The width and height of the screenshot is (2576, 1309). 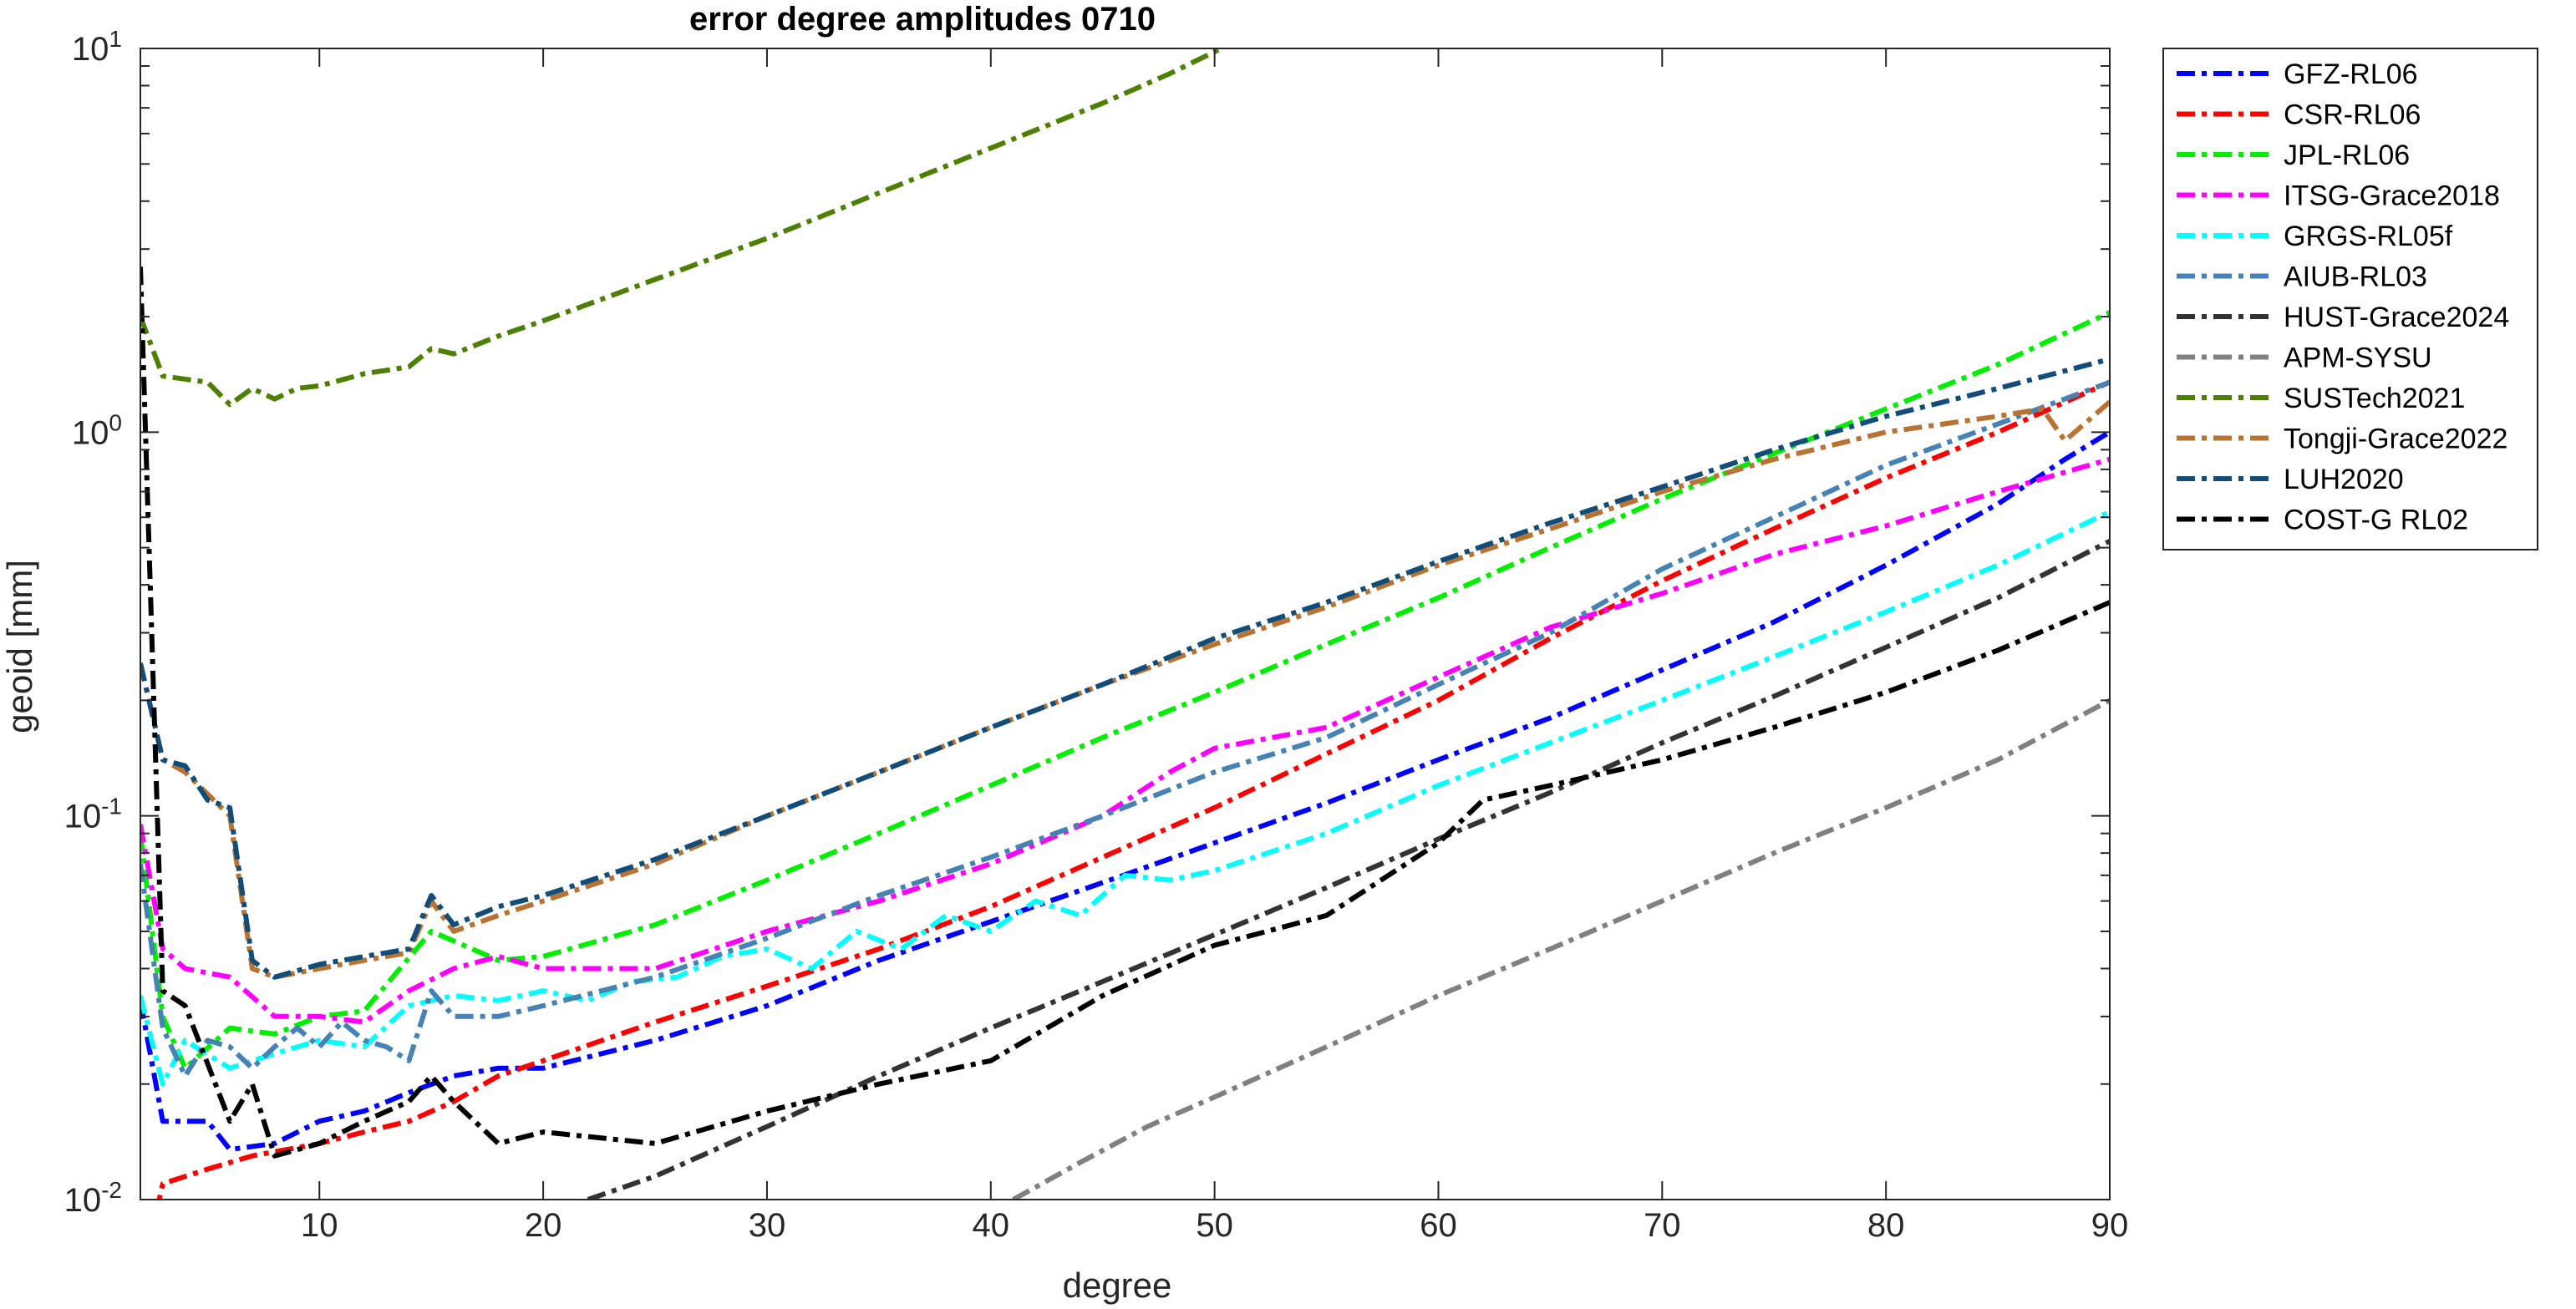 I want to click on legend-entry-label: COST-G RL02, so click(x=2376, y=520).